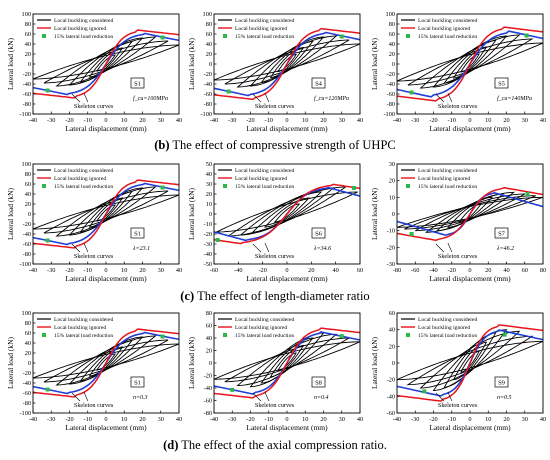 The height and width of the screenshot is (460, 550). What do you see at coordinates (171, 445) in the screenshot?
I see `caption-d-letter: (d)` at bounding box center [171, 445].